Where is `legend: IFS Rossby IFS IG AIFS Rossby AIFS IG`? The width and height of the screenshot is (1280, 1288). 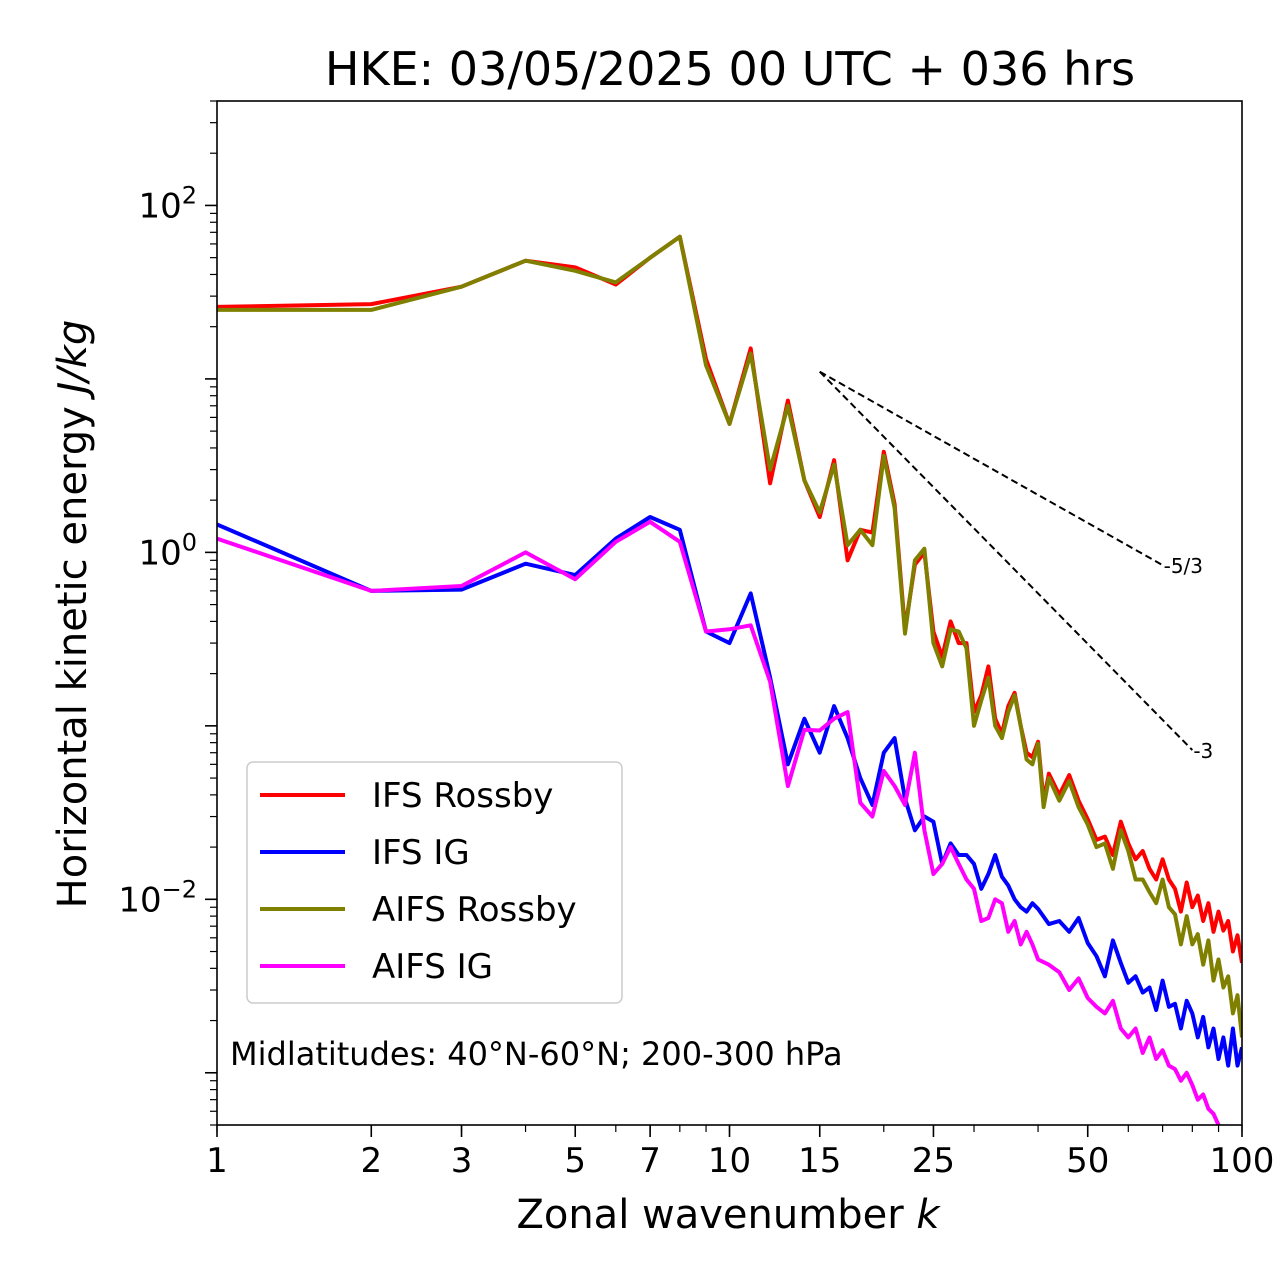
legend: IFS Rossby IFS IG AIFS Rossby AIFS IG is located at coordinates (434, 882).